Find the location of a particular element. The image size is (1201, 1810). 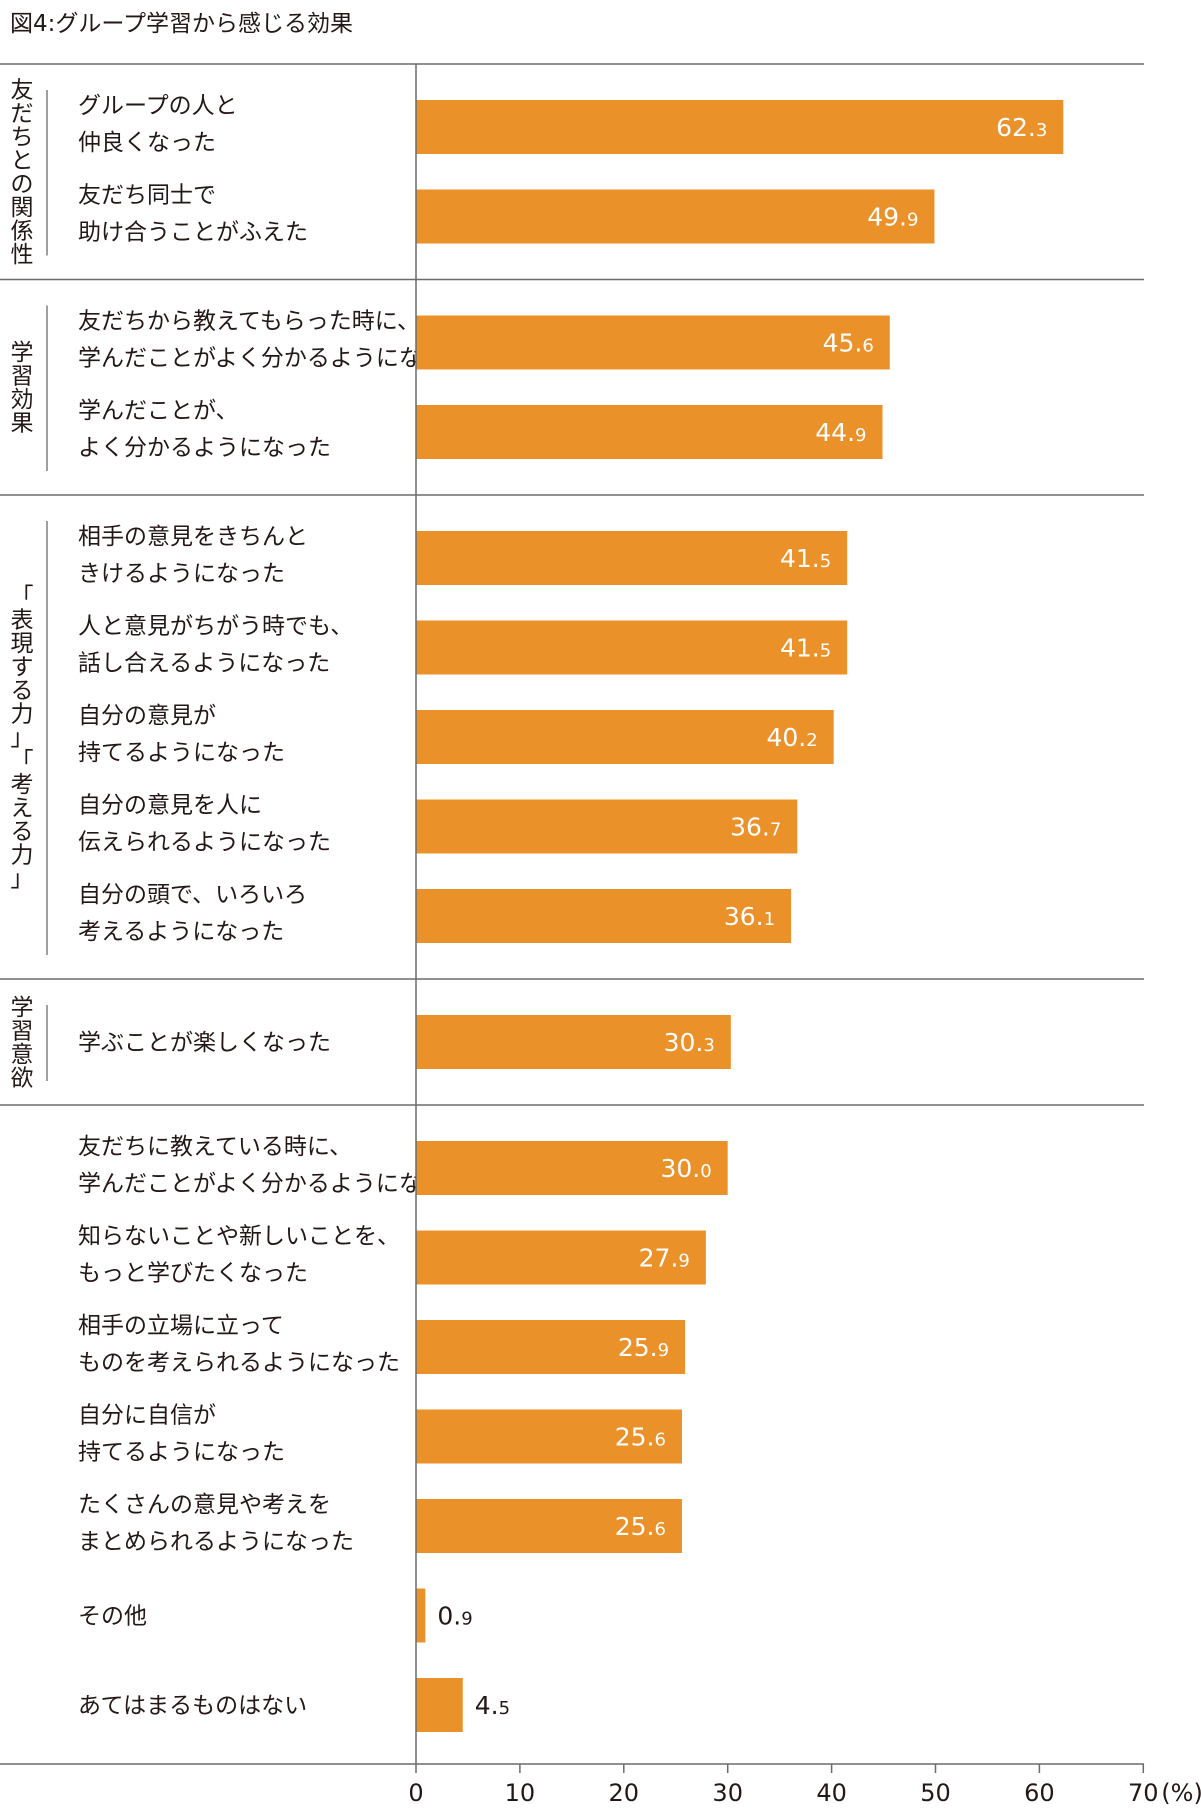

category-label: あてはまるものはない is located at coordinates (192, 1706).